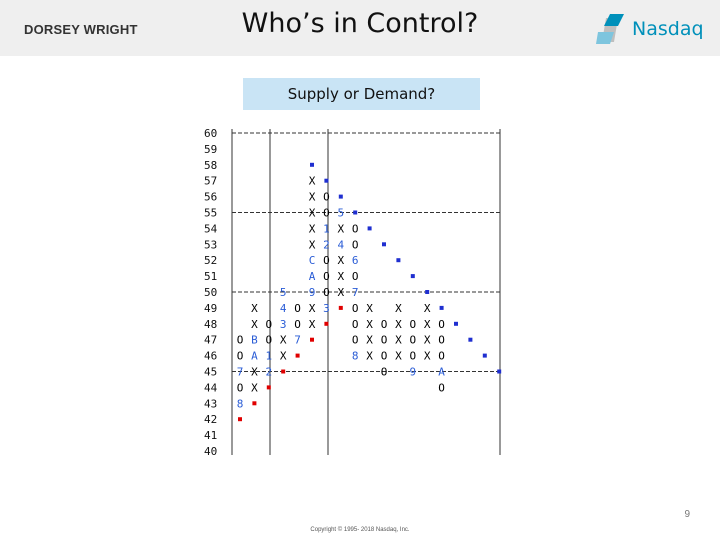  I want to click on pf-month-marker: 9, so click(412, 372).